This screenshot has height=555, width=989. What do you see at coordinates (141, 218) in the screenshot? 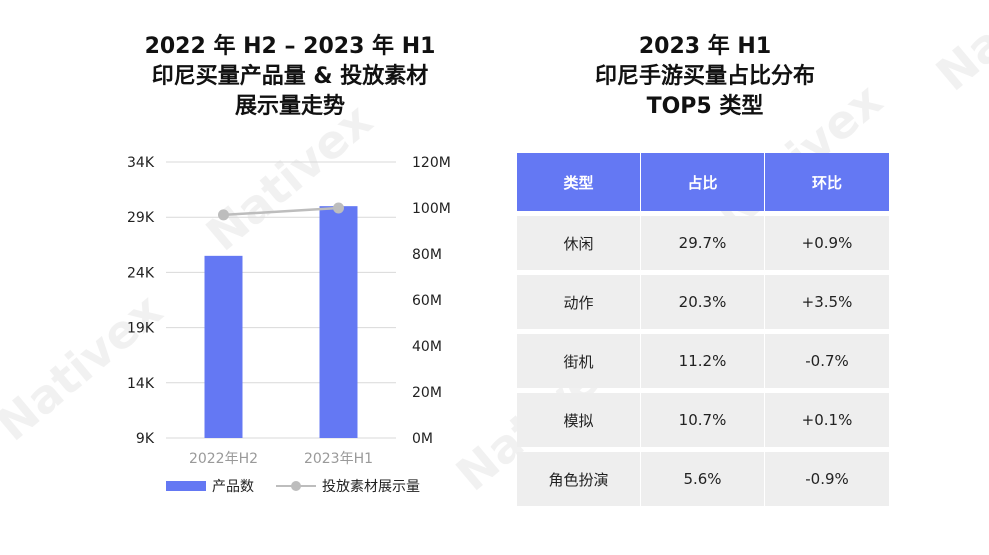
I see `left-axis-tick-label: 29K` at bounding box center [141, 218].